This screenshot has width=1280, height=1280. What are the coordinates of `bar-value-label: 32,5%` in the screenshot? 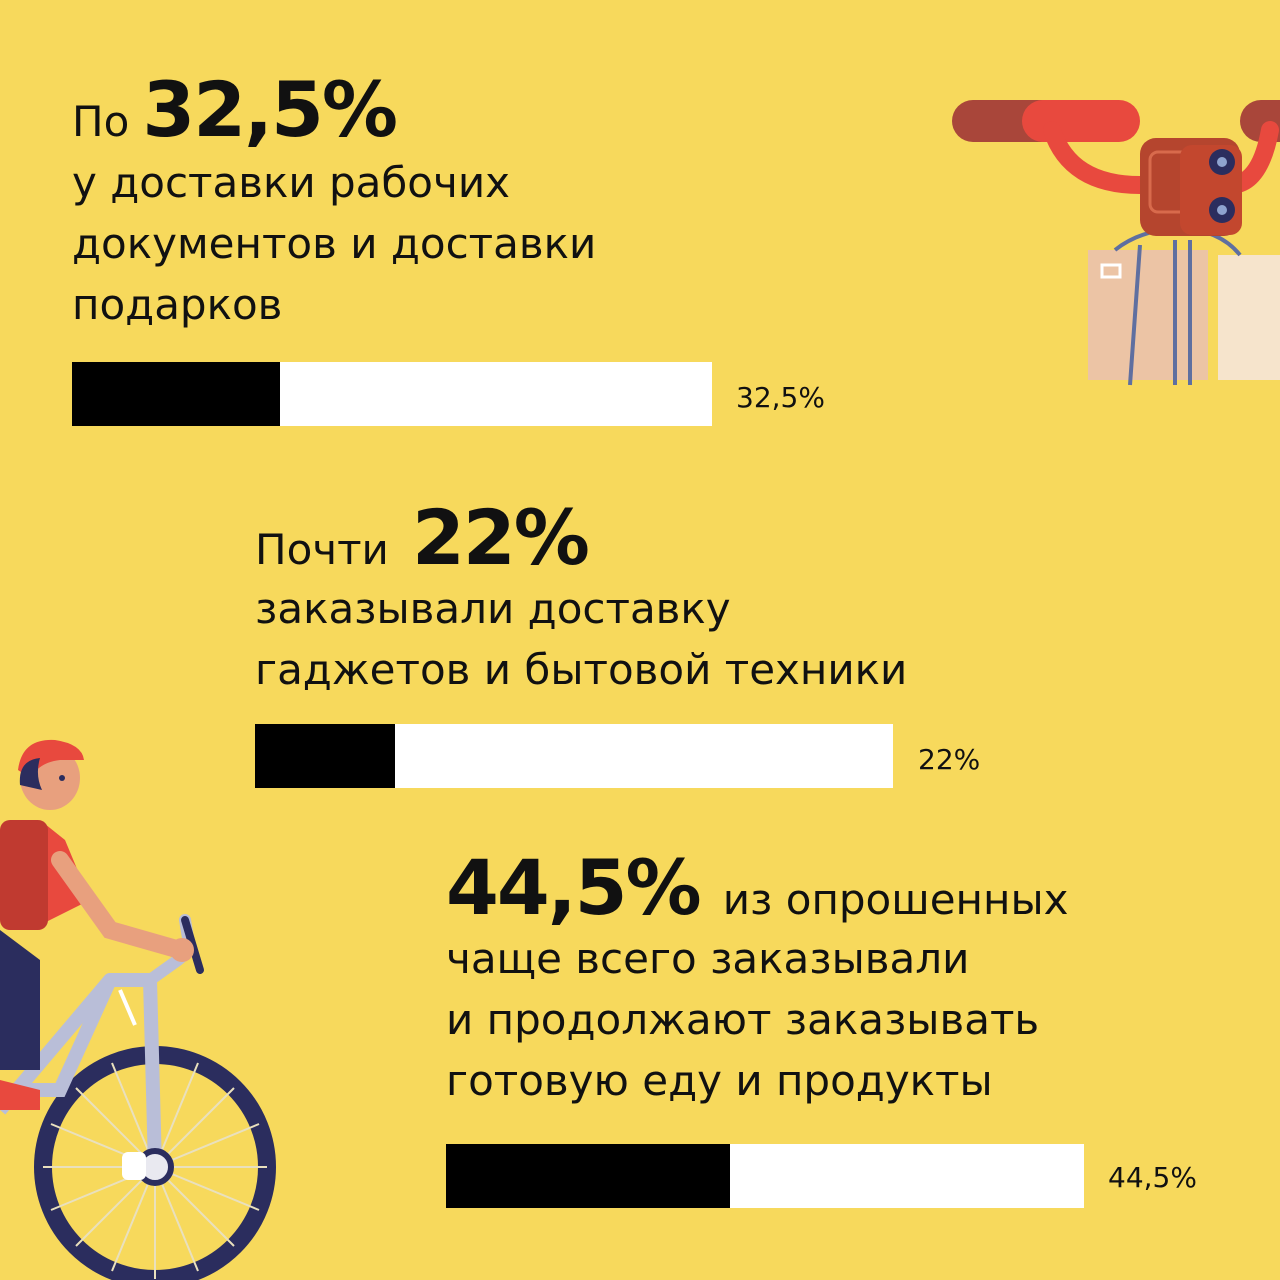 It's located at (780, 397).